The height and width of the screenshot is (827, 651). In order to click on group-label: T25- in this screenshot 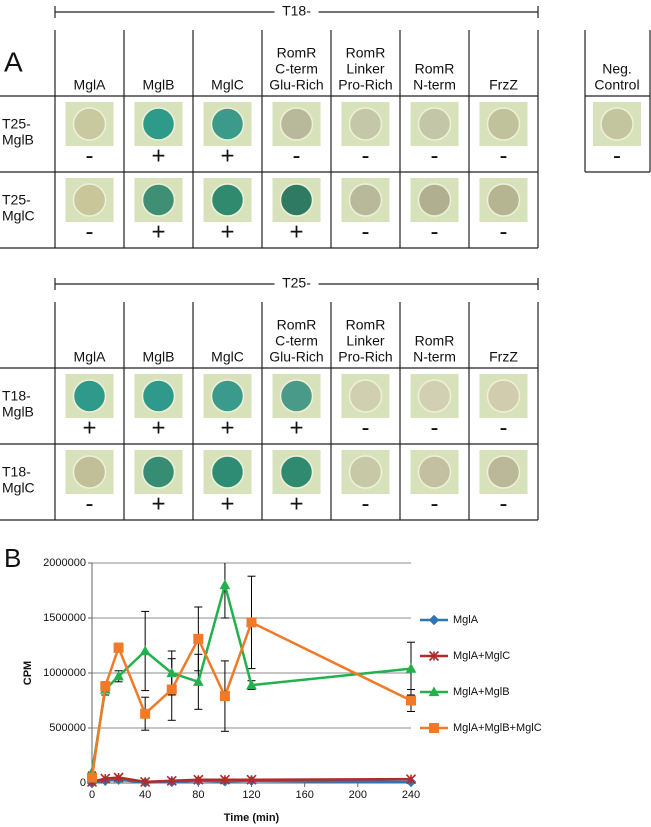, I will do `click(296, 283)`.